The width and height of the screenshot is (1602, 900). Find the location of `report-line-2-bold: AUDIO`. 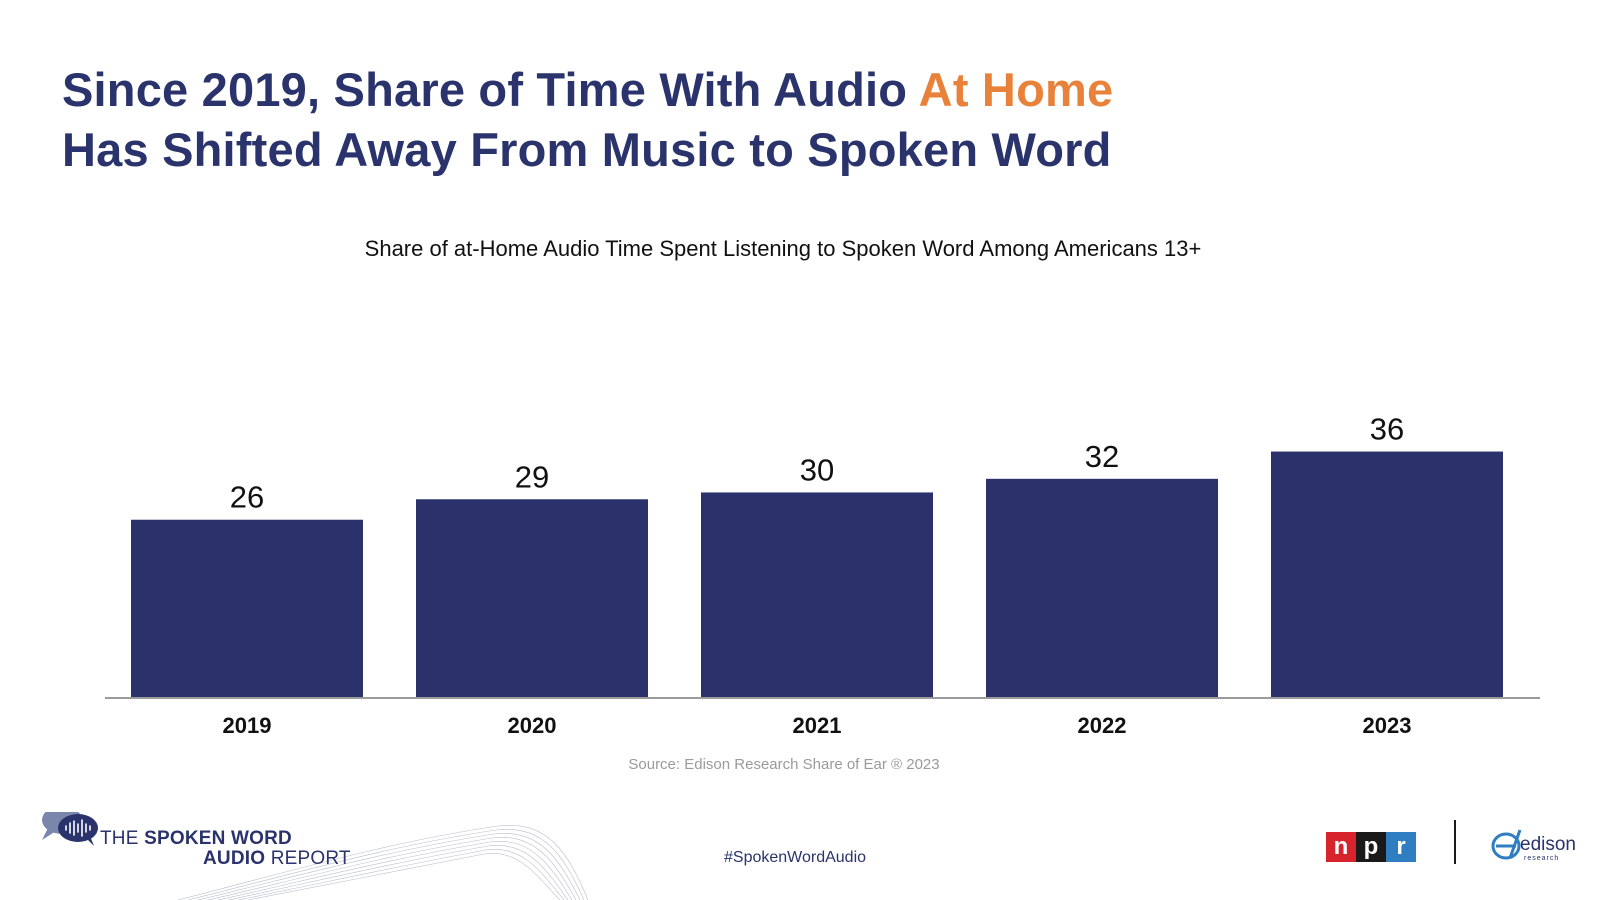

report-line-2-bold: AUDIO is located at coordinates (234, 858).